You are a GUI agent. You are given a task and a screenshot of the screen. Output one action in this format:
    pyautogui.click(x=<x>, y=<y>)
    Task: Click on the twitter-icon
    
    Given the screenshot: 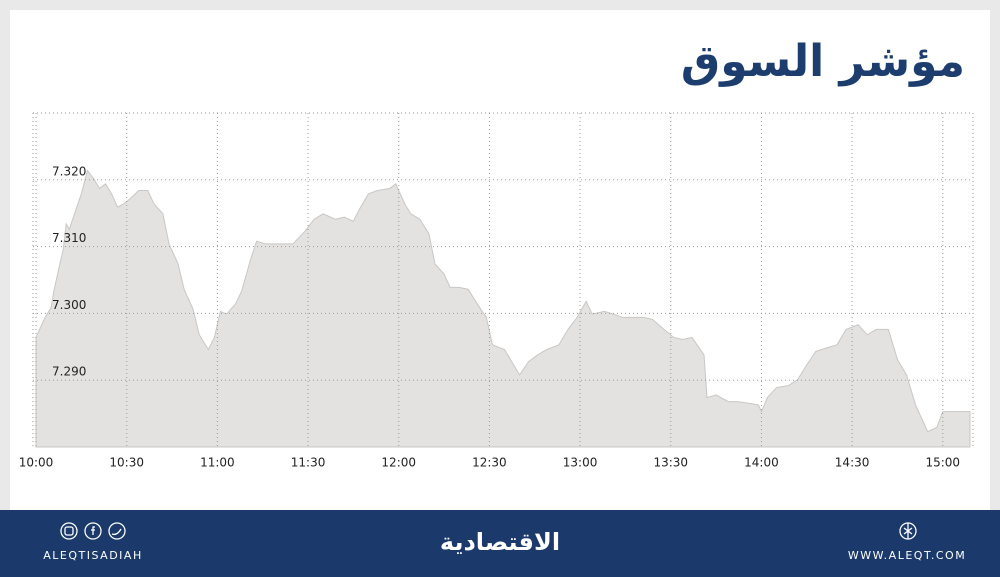 What is the action you would take?
    pyautogui.click(x=117, y=531)
    